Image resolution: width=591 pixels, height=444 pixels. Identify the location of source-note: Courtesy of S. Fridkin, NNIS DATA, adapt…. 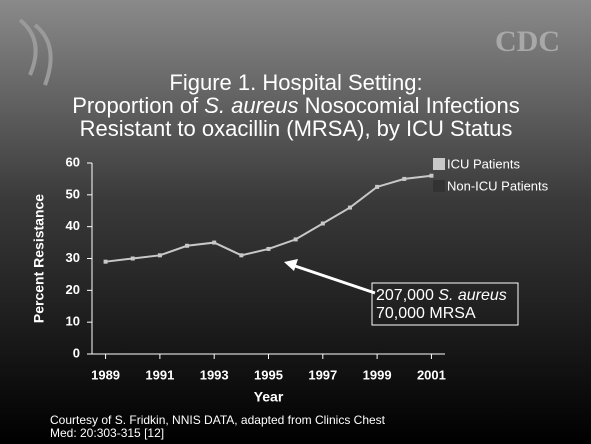
(218, 420).